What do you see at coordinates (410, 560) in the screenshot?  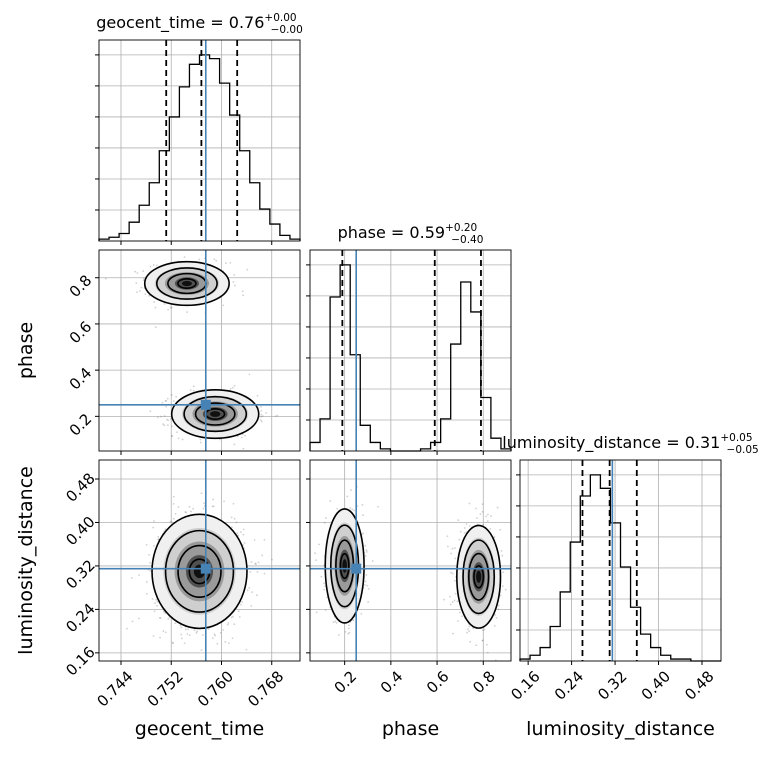 I see `panel-2d-phase-luminosity_distance` at bounding box center [410, 560].